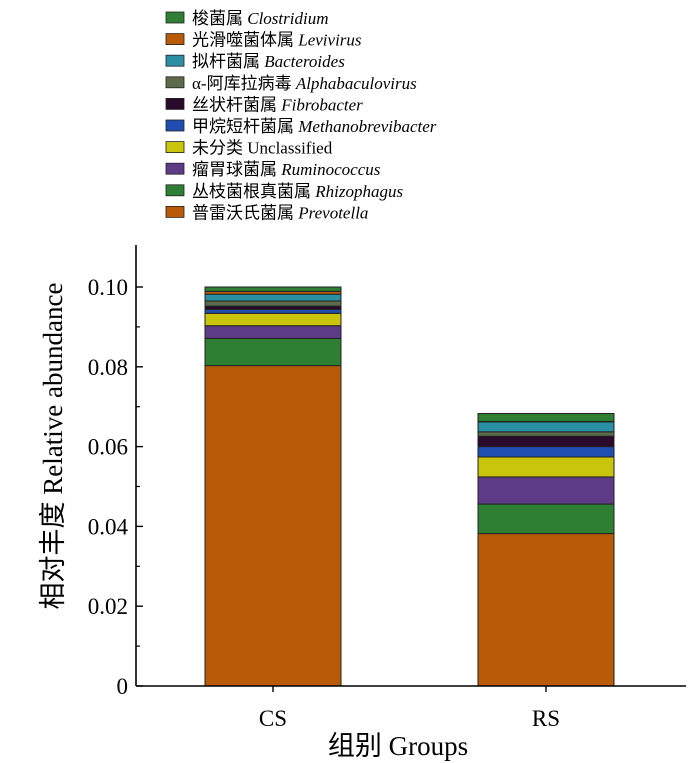  I want to click on y-tick-label: 0, so click(123, 686).